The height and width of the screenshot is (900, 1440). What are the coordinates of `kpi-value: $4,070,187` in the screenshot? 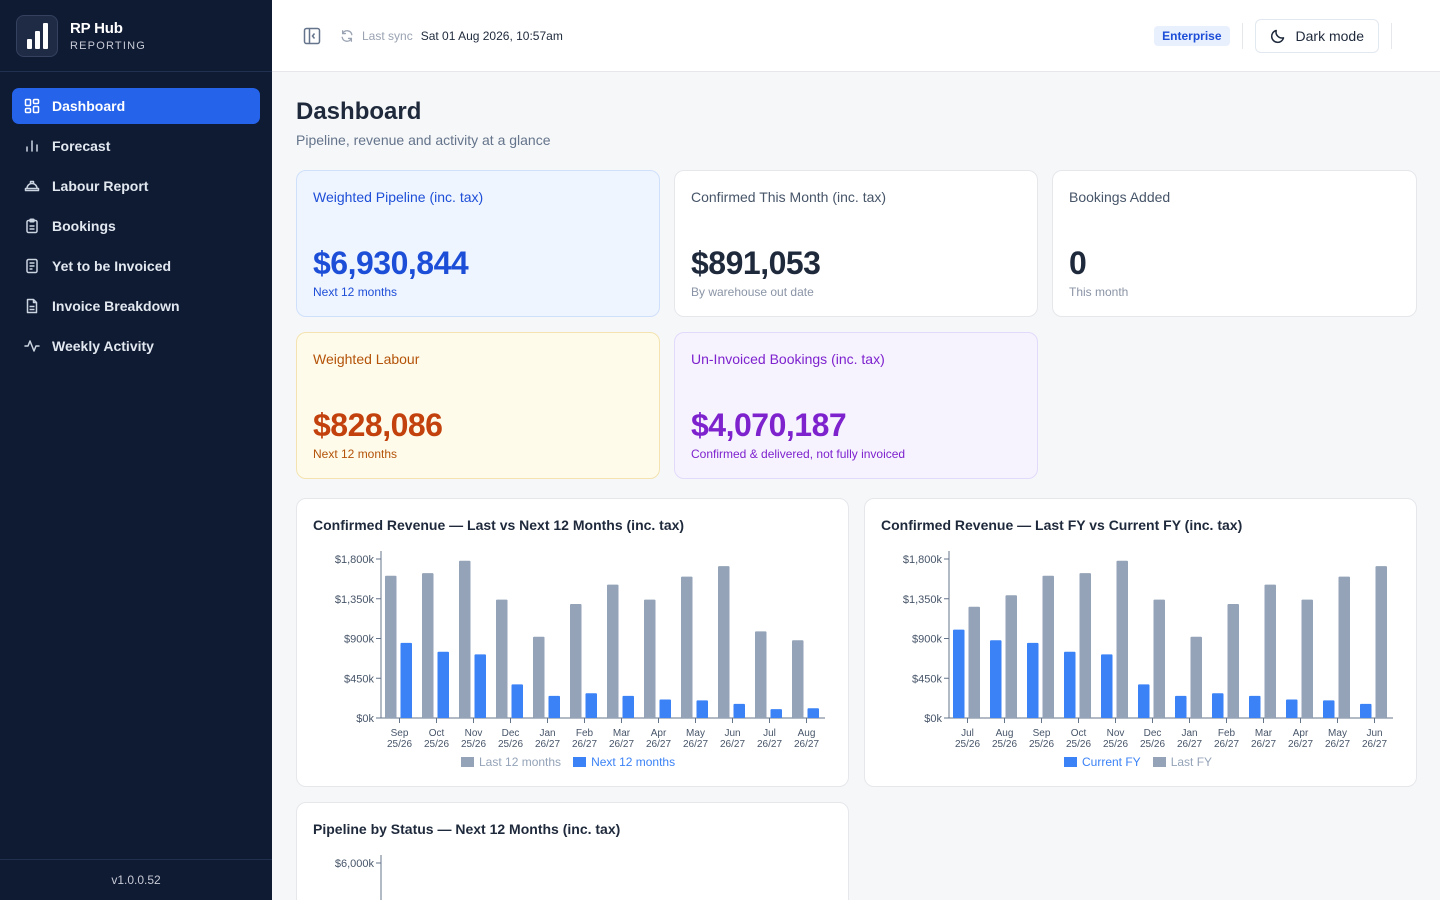 It's located at (769, 425).